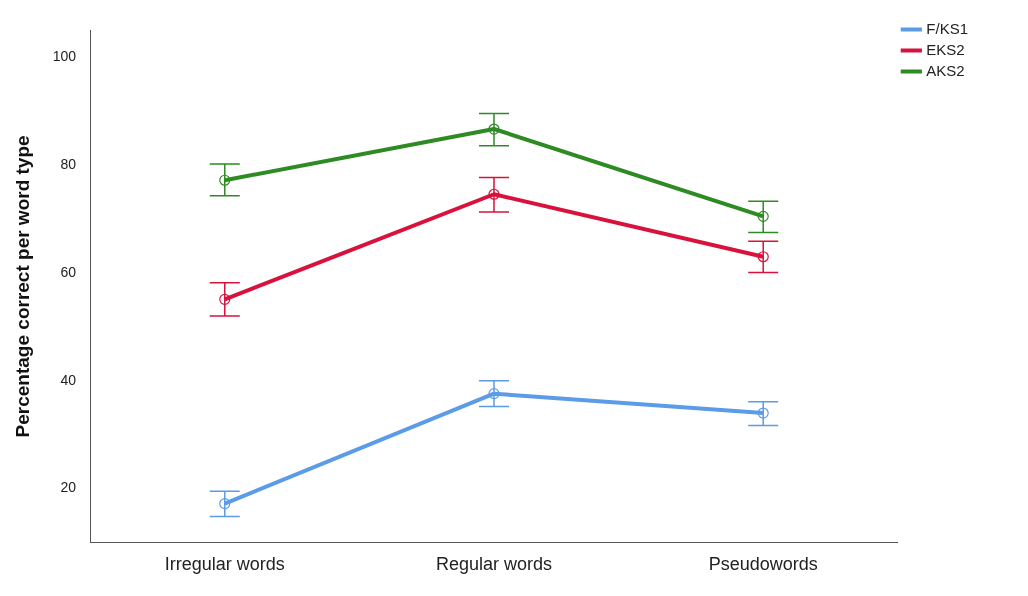 The image size is (1028, 596). What do you see at coordinates (947, 28) in the screenshot?
I see `legend-label: F/KS1` at bounding box center [947, 28].